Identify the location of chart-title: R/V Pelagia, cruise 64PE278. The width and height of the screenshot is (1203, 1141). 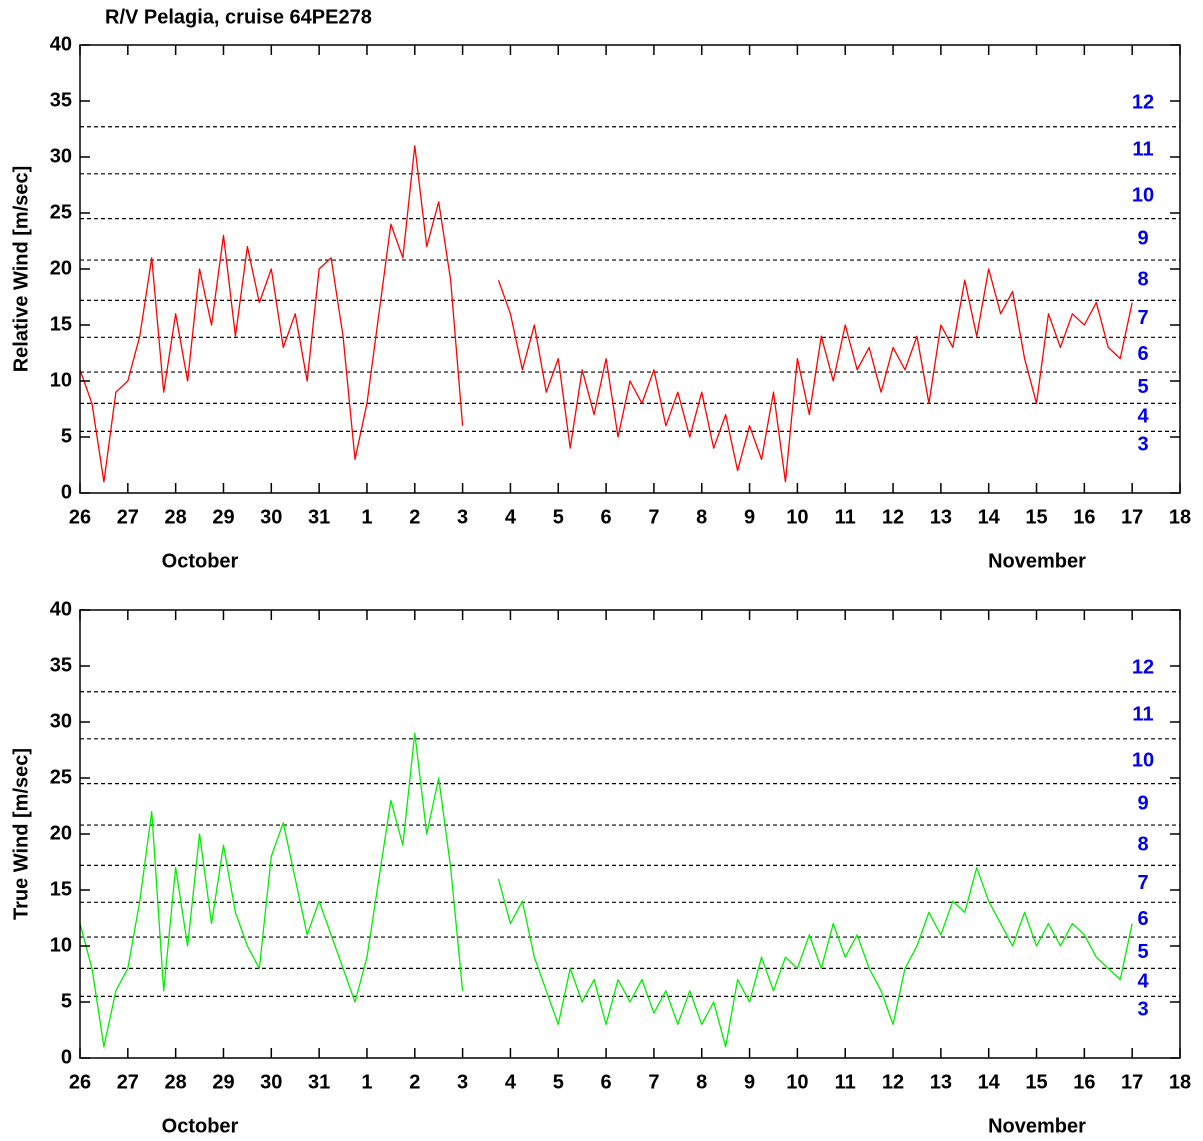
(238, 17).